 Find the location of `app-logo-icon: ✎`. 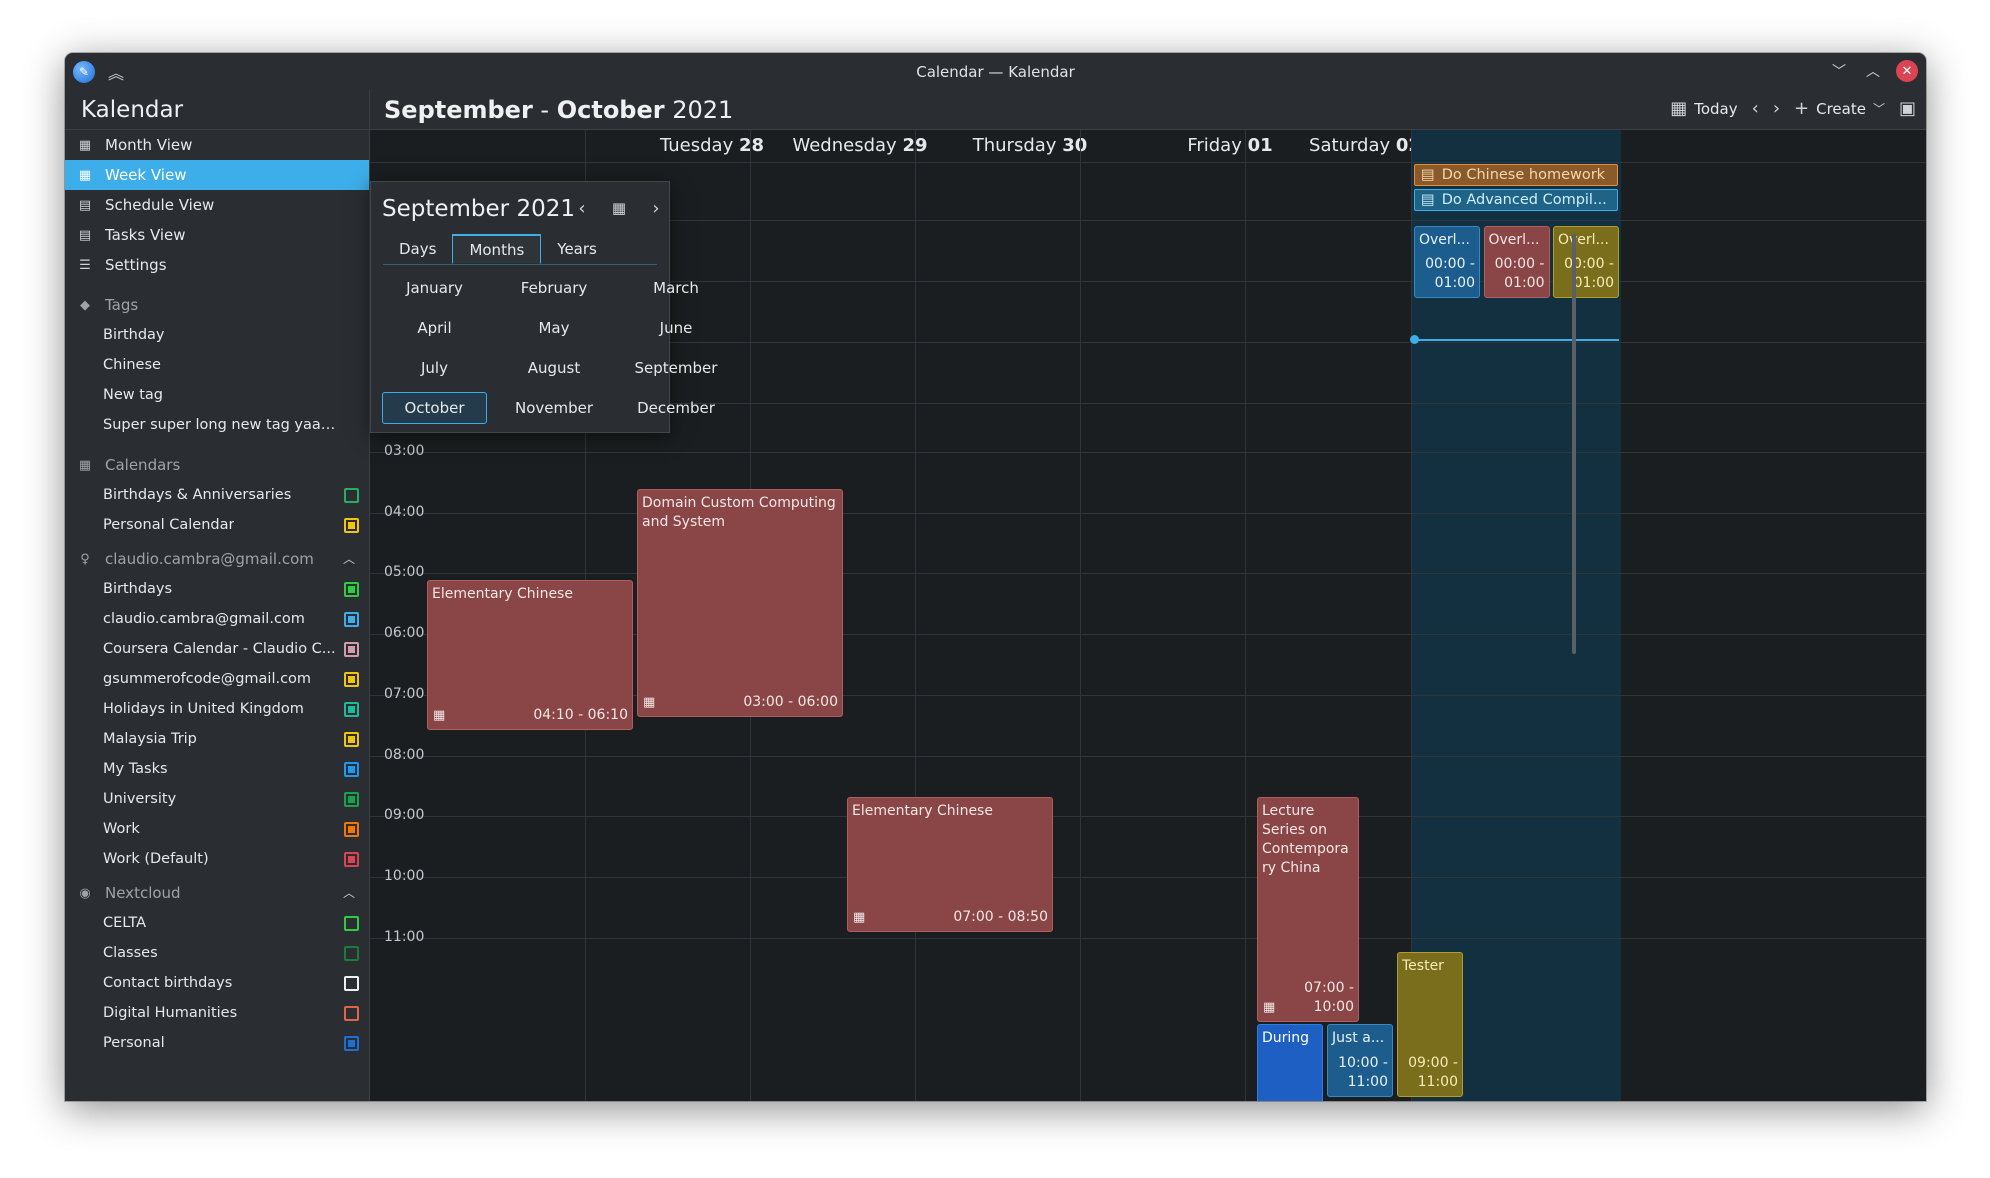

app-logo-icon: ✎ is located at coordinates (84, 72).